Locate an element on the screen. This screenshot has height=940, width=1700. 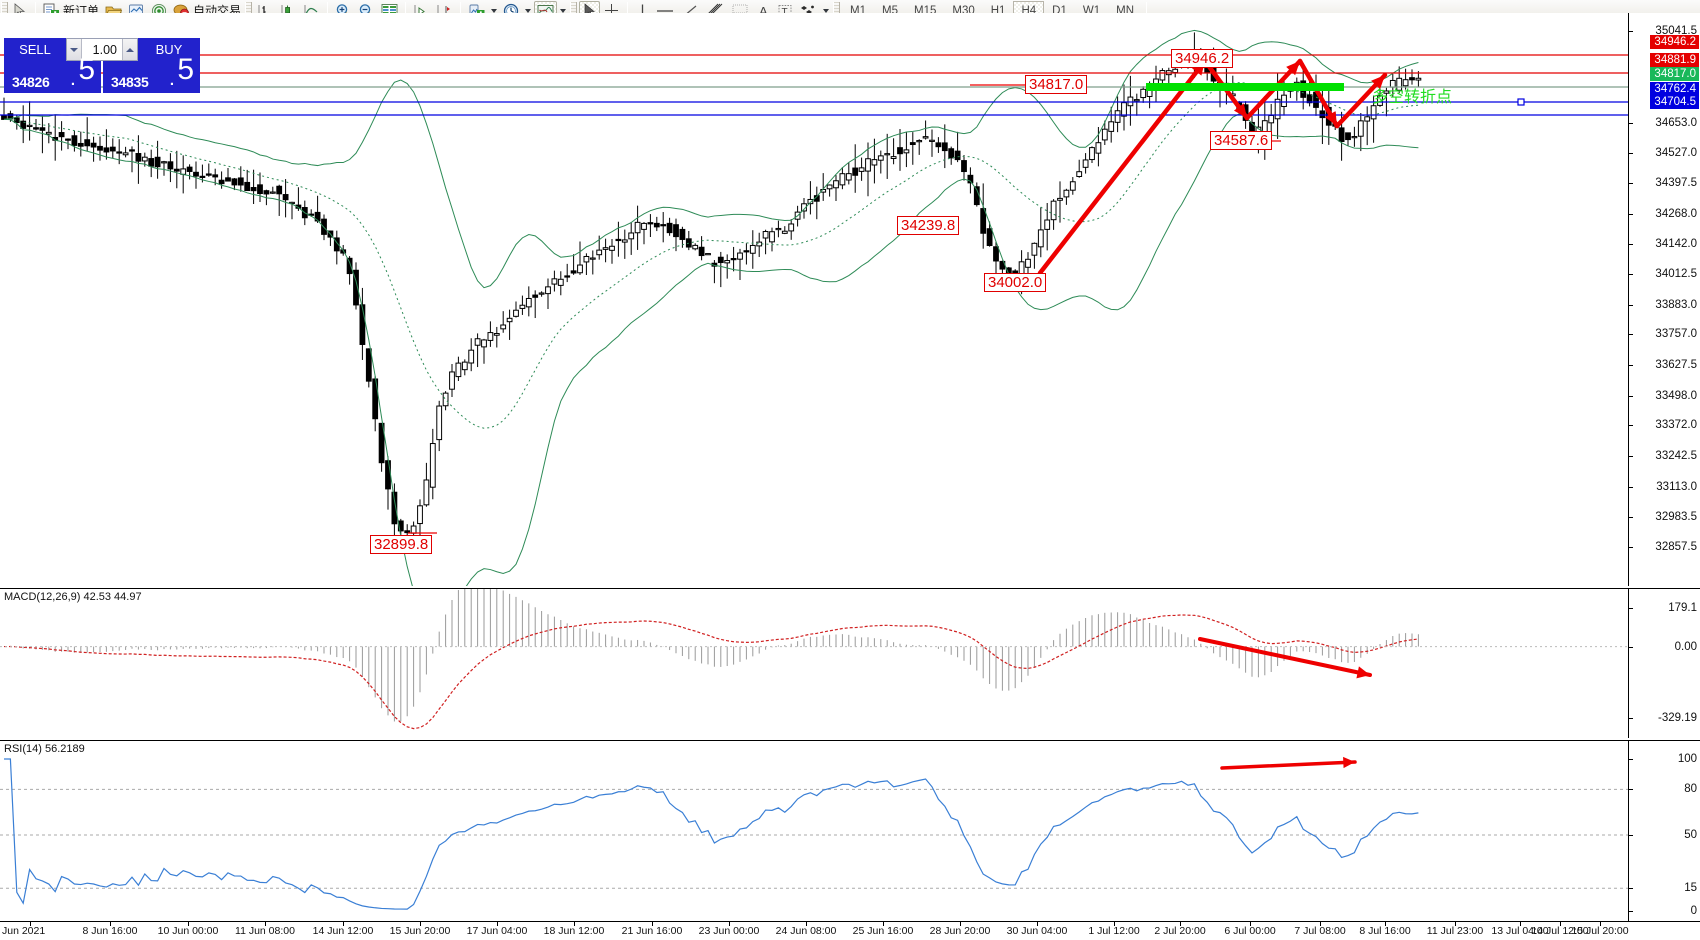
macd-axis-label: 0.00 is located at coordinates (1685, 646).